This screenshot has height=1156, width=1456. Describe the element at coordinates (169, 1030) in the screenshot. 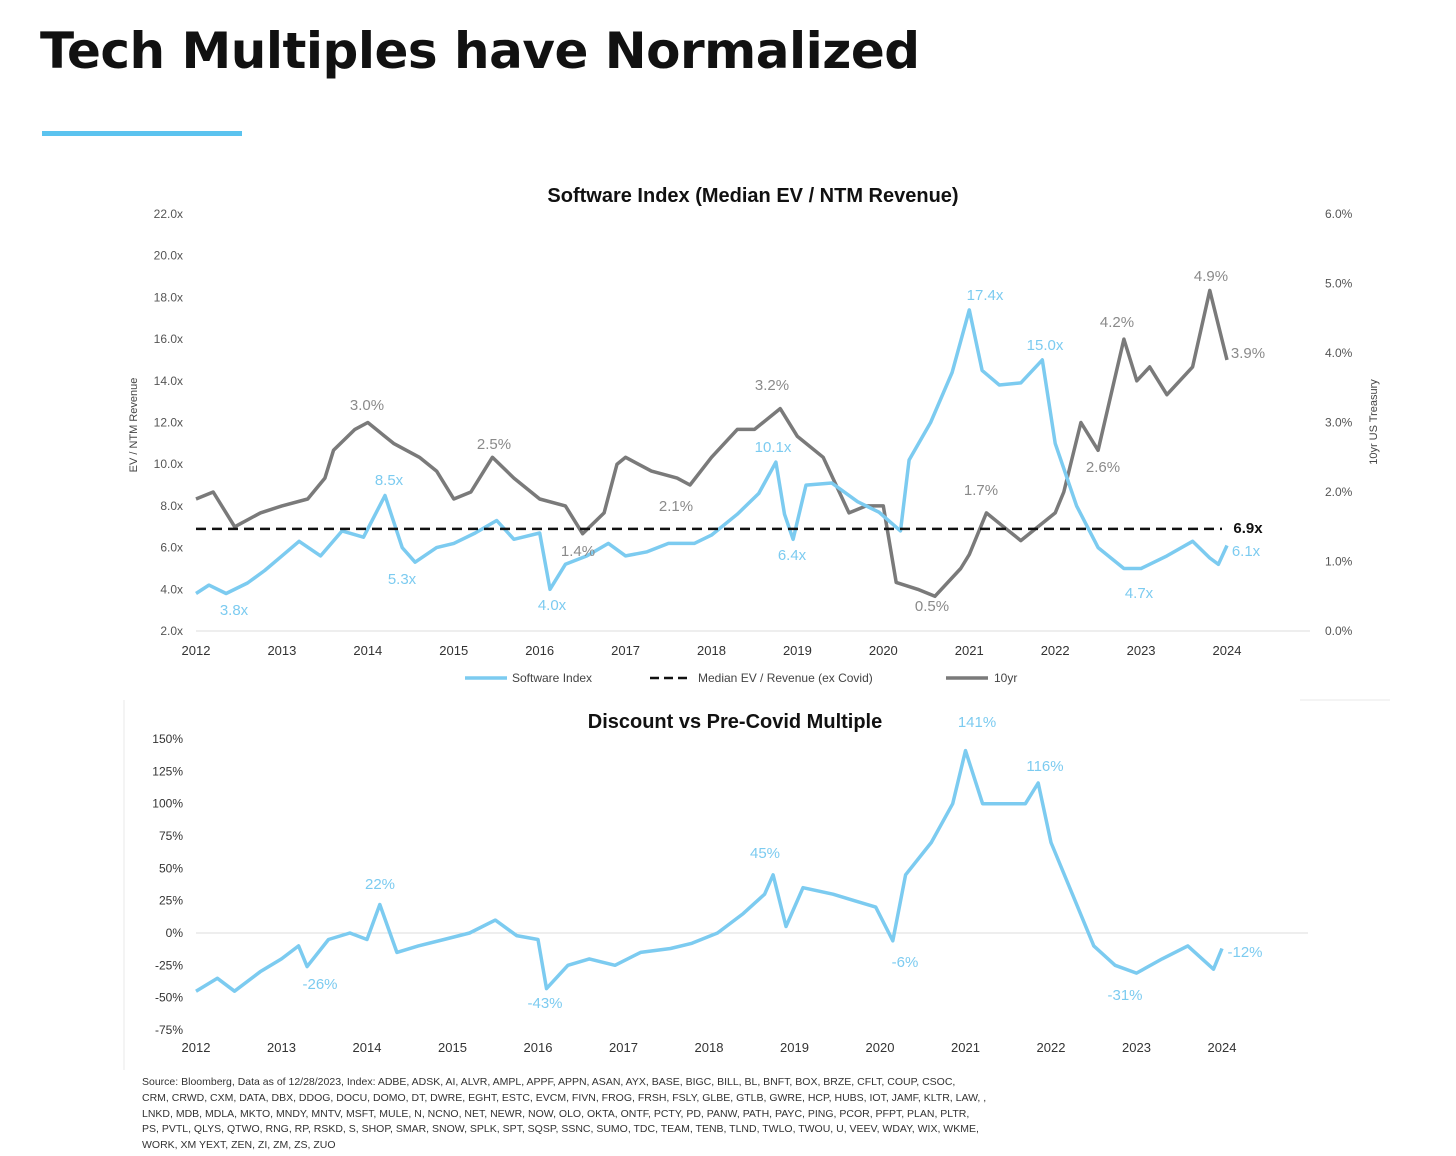

I see `y-tick-label: -75%` at that location.